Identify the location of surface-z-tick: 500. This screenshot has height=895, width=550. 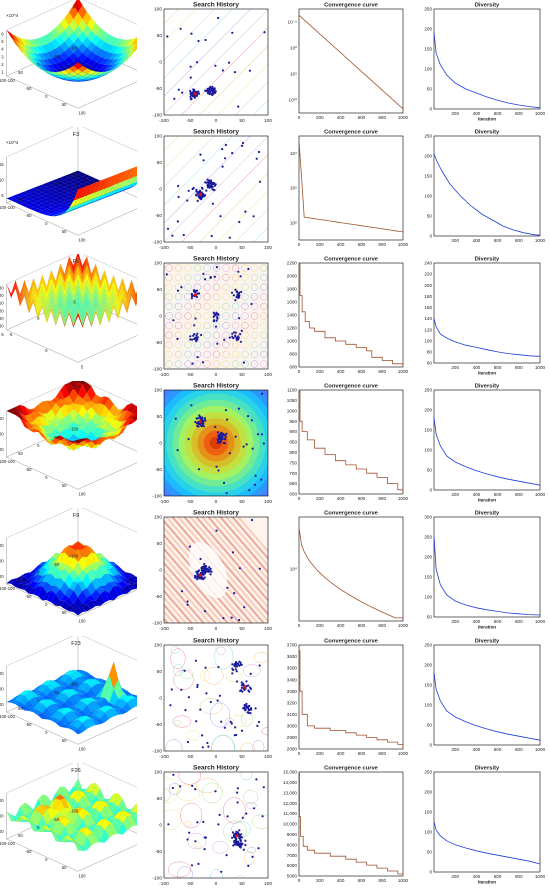
(2, 310).